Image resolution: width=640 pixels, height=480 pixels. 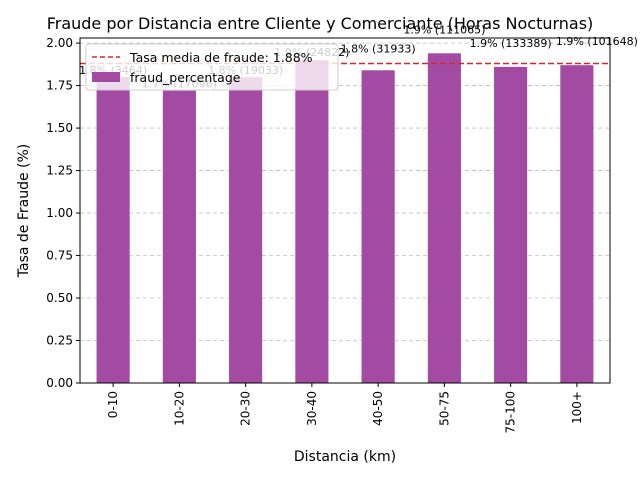 What do you see at coordinates (511, 43) in the screenshot?
I see `data-label: 1.9% (133389)` at bounding box center [511, 43].